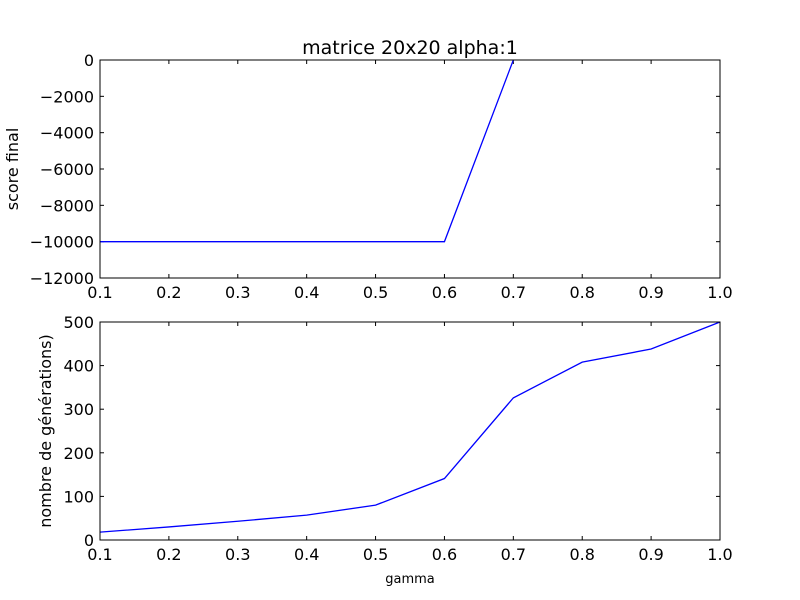  I want to click on bottom-x-tick-label: 0.3, so click(237, 554).